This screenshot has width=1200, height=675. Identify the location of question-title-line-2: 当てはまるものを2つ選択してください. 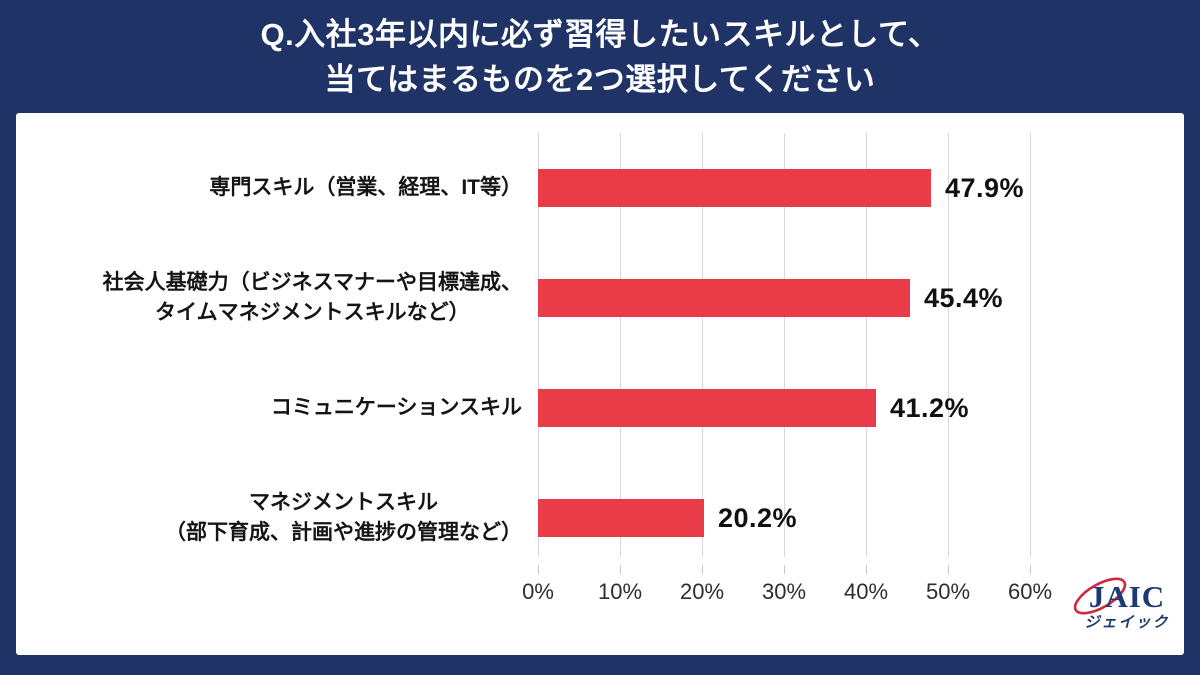
(600, 79).